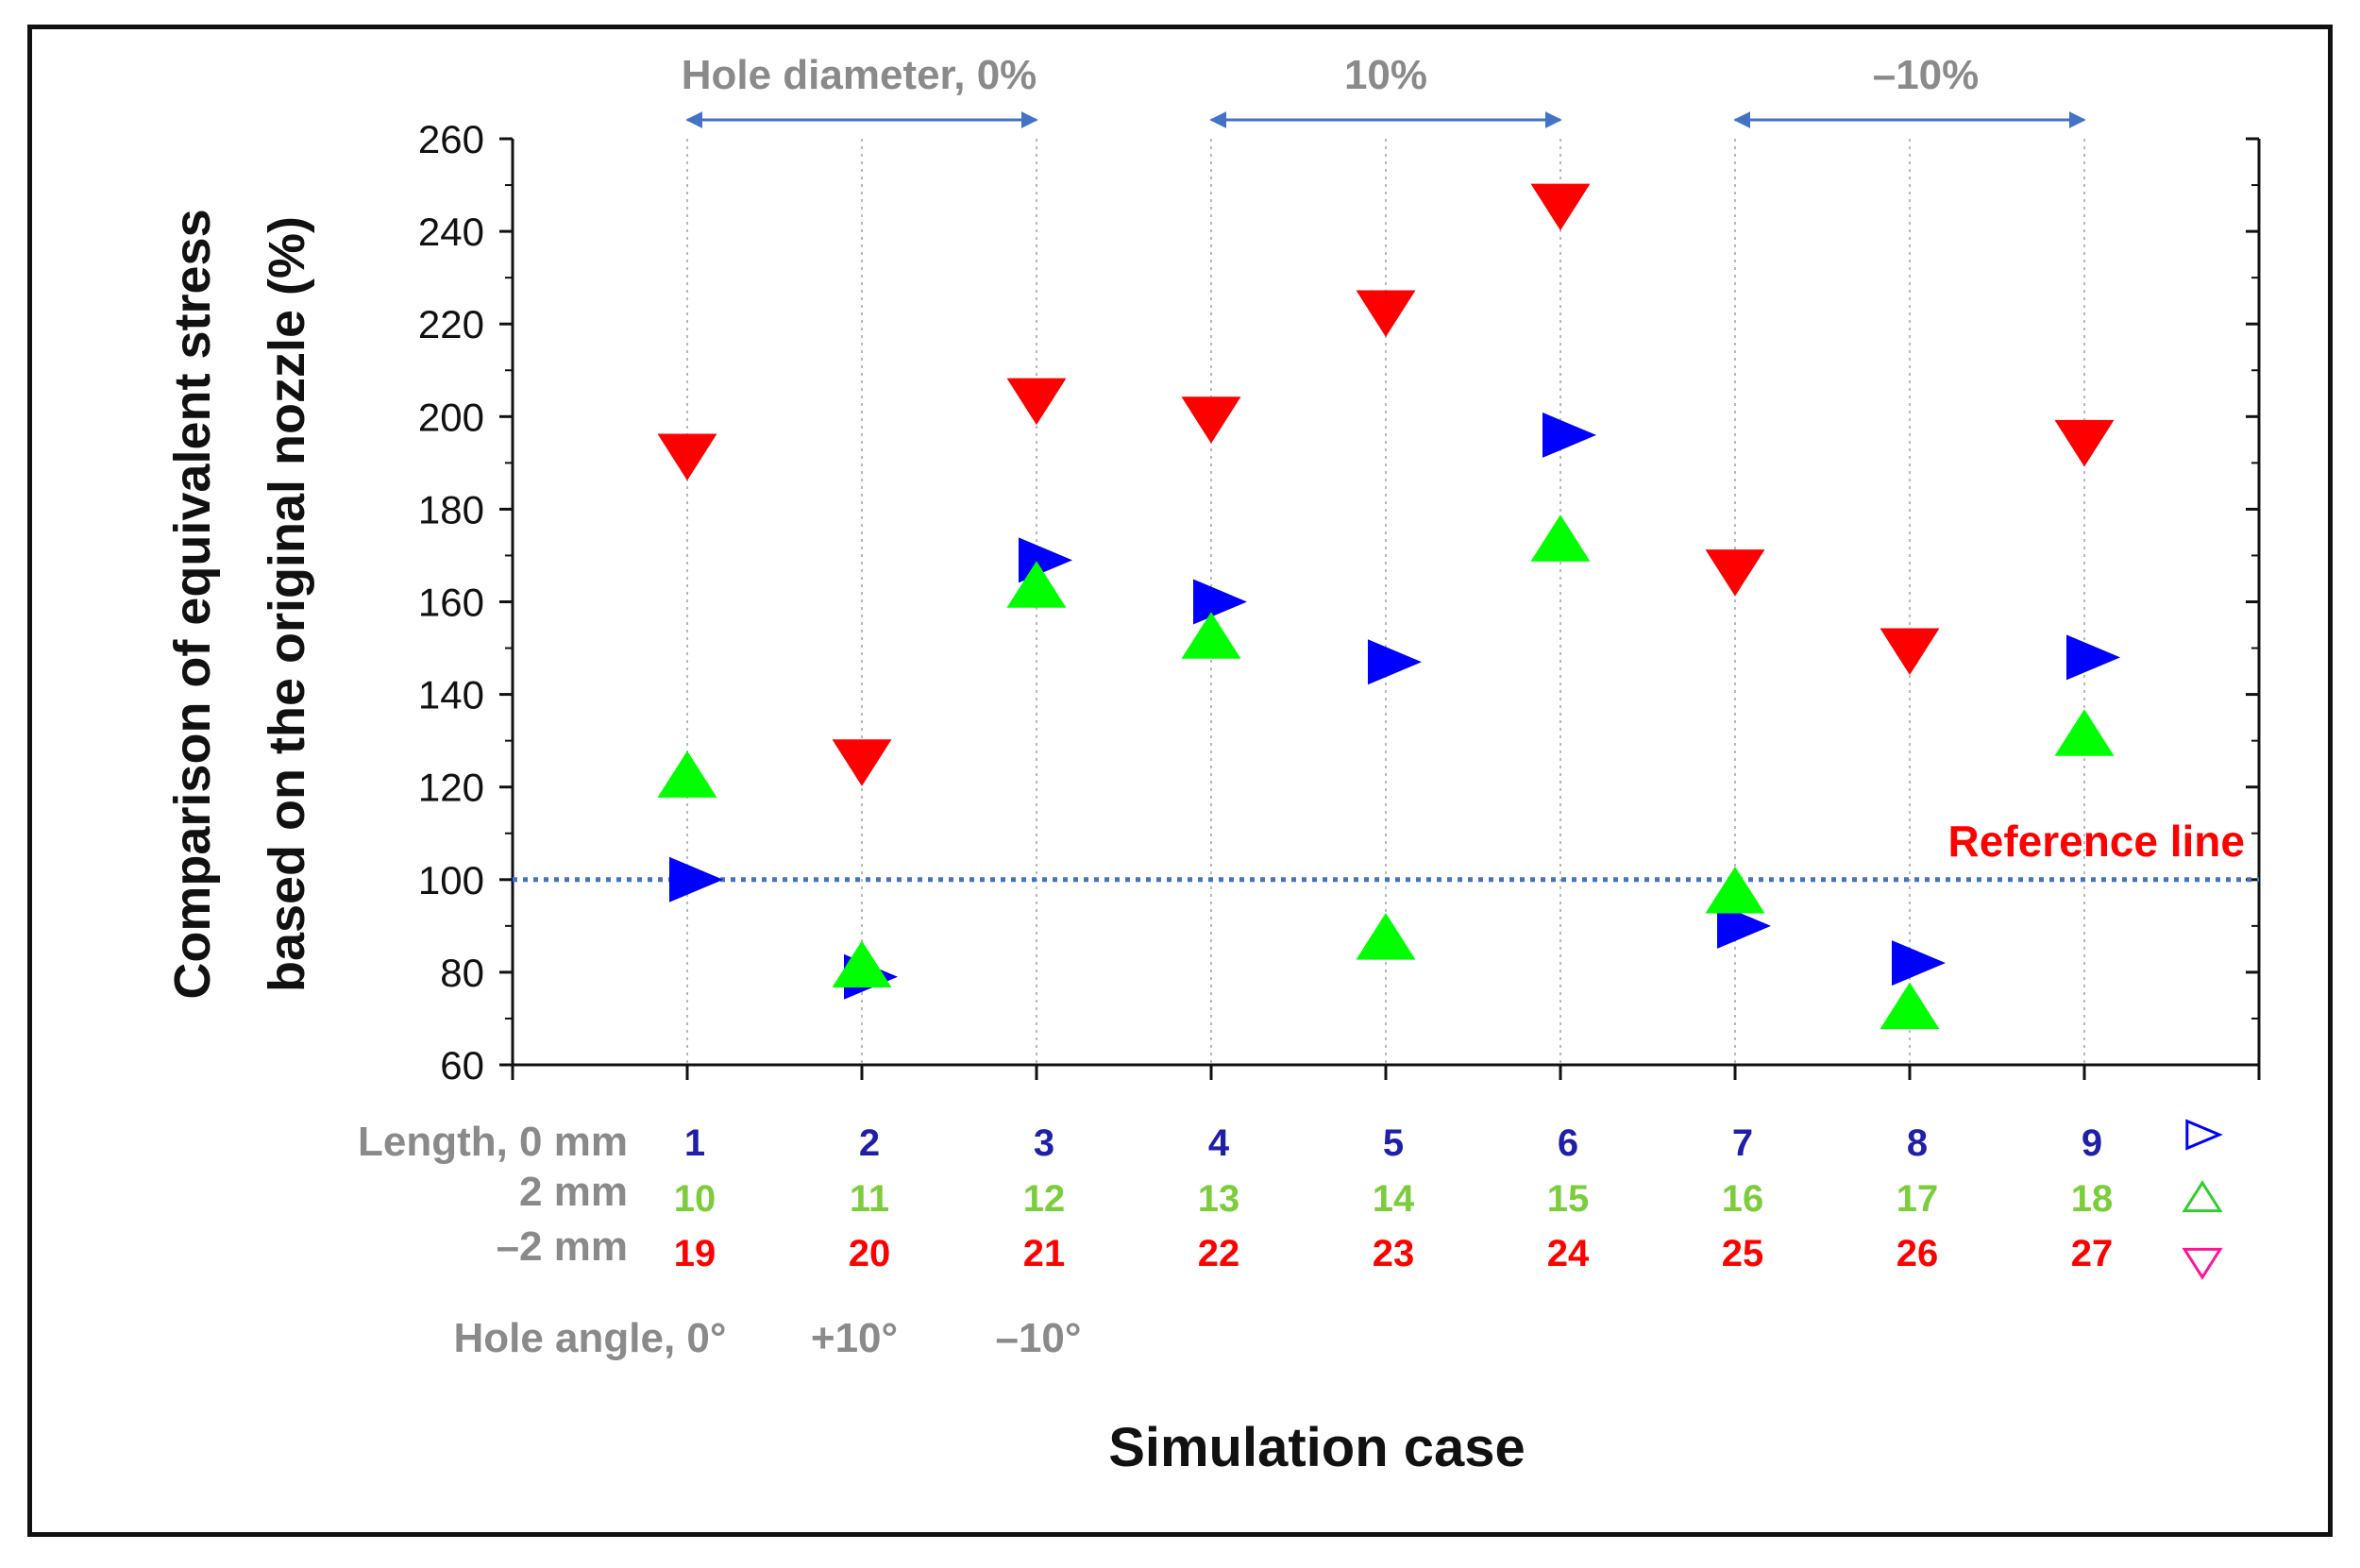 The width and height of the screenshot is (2360, 1568). Describe the element at coordinates (192, 604) in the screenshot. I see `y-axis-title-line: Comparison of equivalent stress` at that location.